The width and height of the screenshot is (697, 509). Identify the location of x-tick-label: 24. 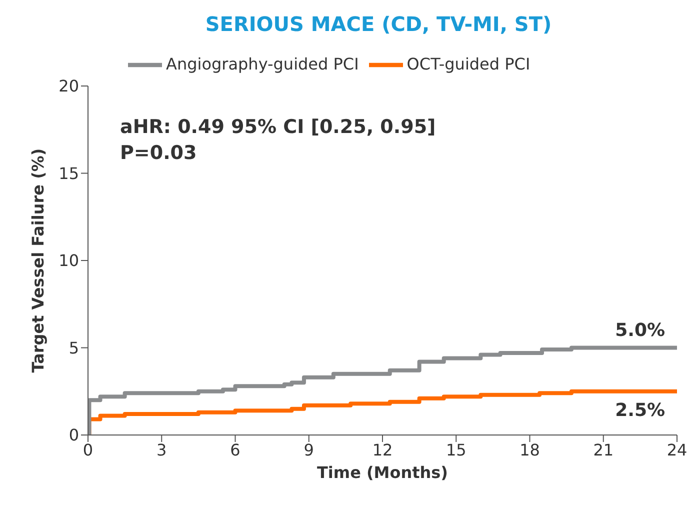
(677, 450).